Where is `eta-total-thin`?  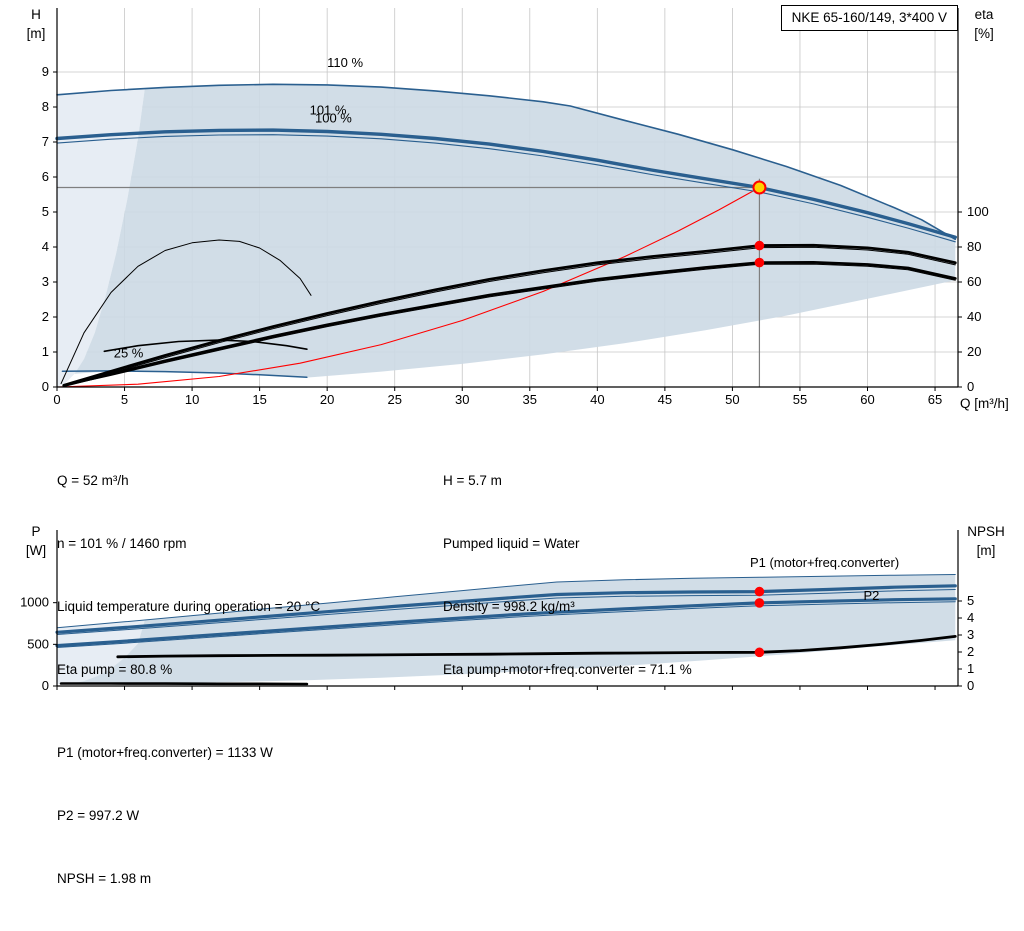
eta-total-thin is located at coordinates (509, 325).